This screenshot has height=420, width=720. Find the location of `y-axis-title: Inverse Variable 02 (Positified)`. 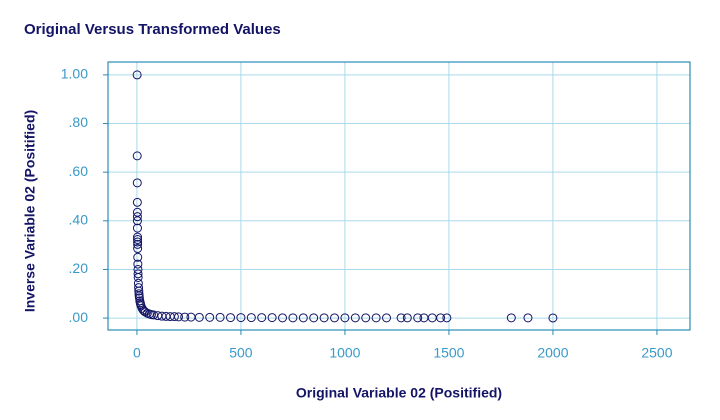

y-axis-title: Inverse Variable 02 (Positified) is located at coordinates (30, 211).